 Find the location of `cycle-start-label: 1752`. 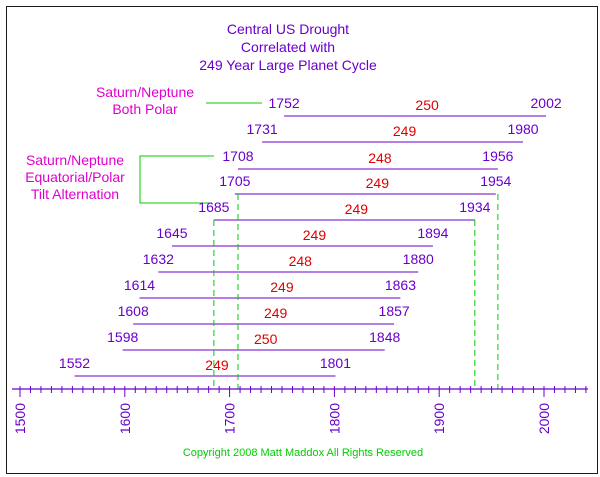

cycle-start-label: 1752 is located at coordinates (284, 103).